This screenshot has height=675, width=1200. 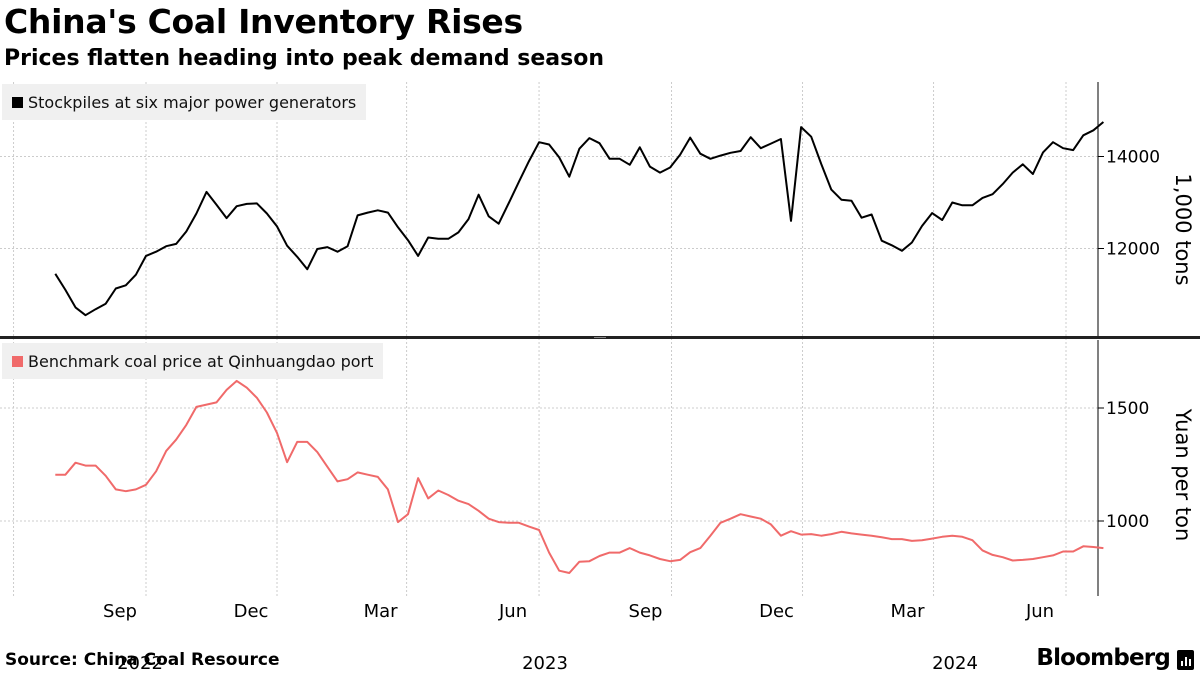 What do you see at coordinates (263, 21) in the screenshot?
I see `chart-title: China's Coal Inventory Rises` at bounding box center [263, 21].